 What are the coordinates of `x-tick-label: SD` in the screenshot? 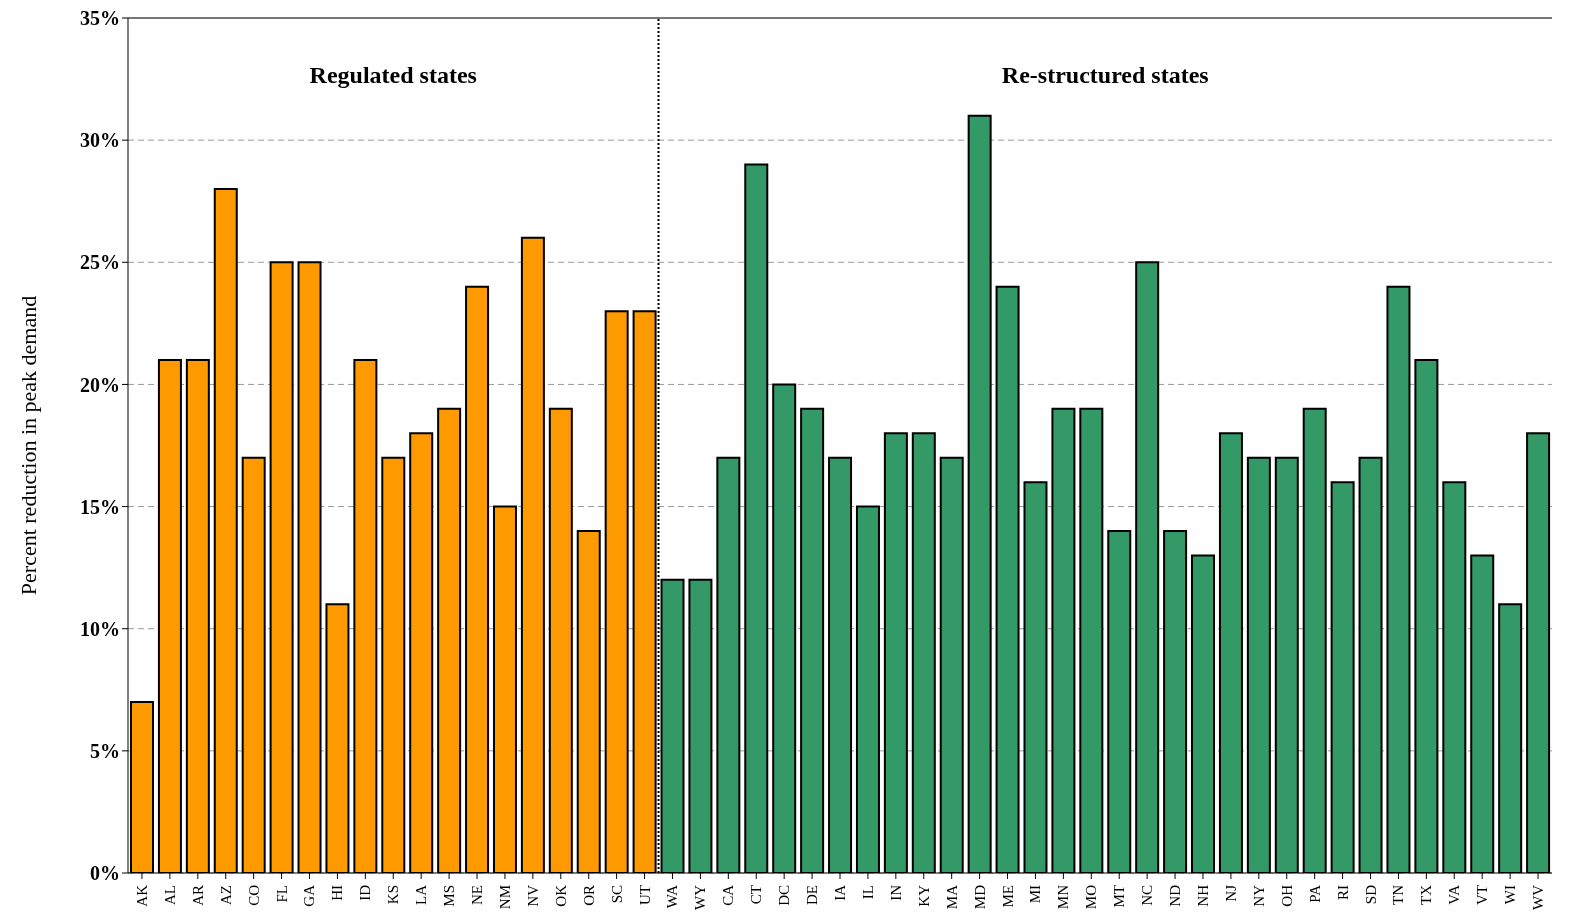 It's located at (1370, 894).